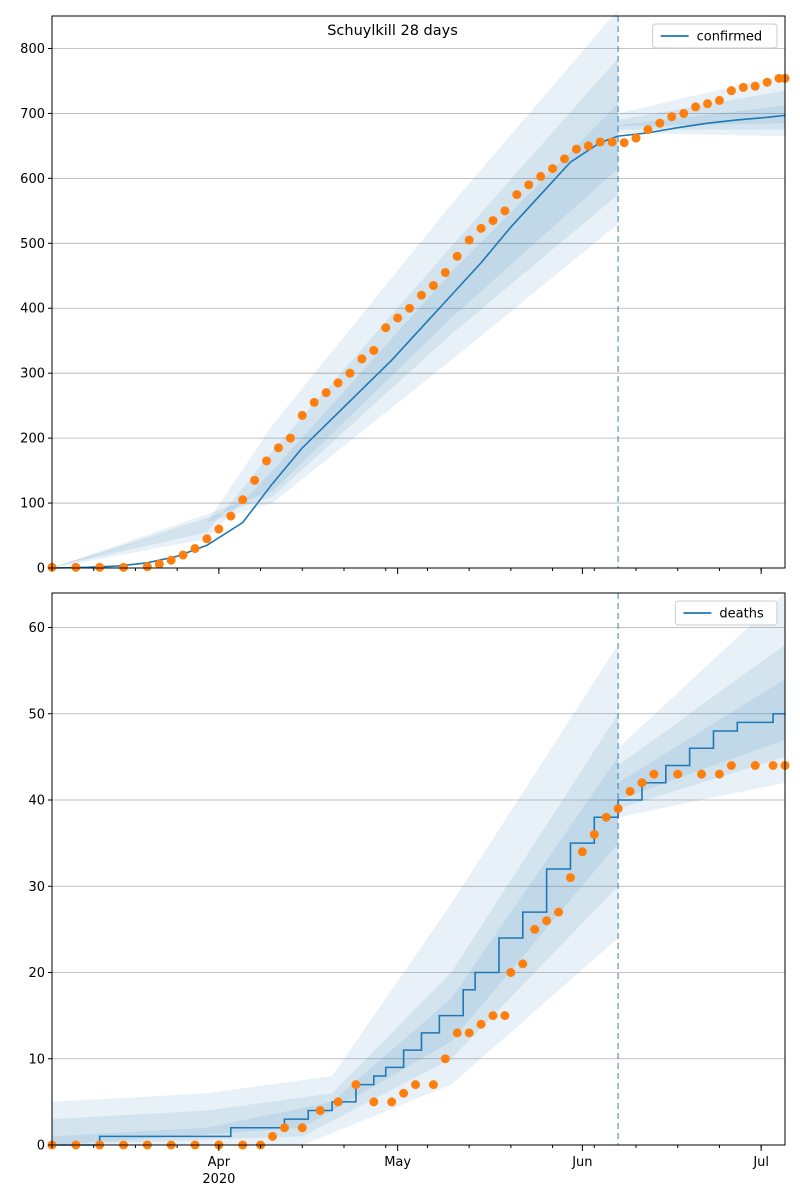  What do you see at coordinates (32, 504) in the screenshot?
I see `y-tick-label: 100` at bounding box center [32, 504].